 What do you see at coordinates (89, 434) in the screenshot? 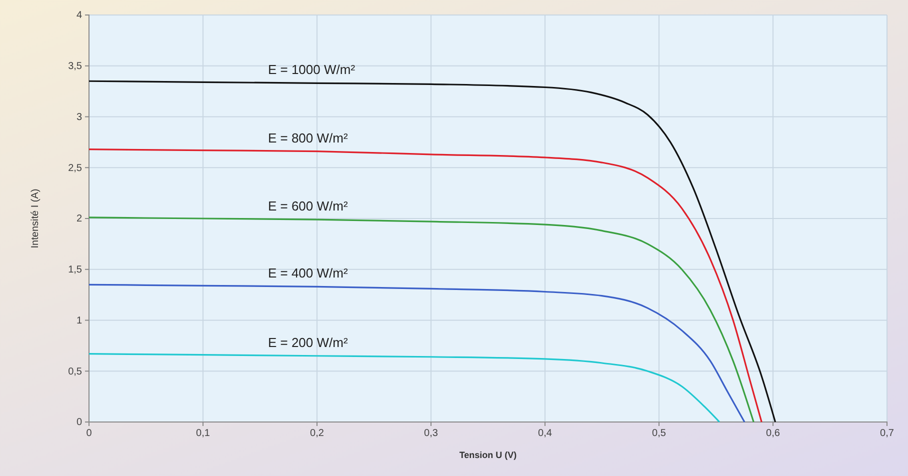
I see `x-tick-label: 0` at bounding box center [89, 434].